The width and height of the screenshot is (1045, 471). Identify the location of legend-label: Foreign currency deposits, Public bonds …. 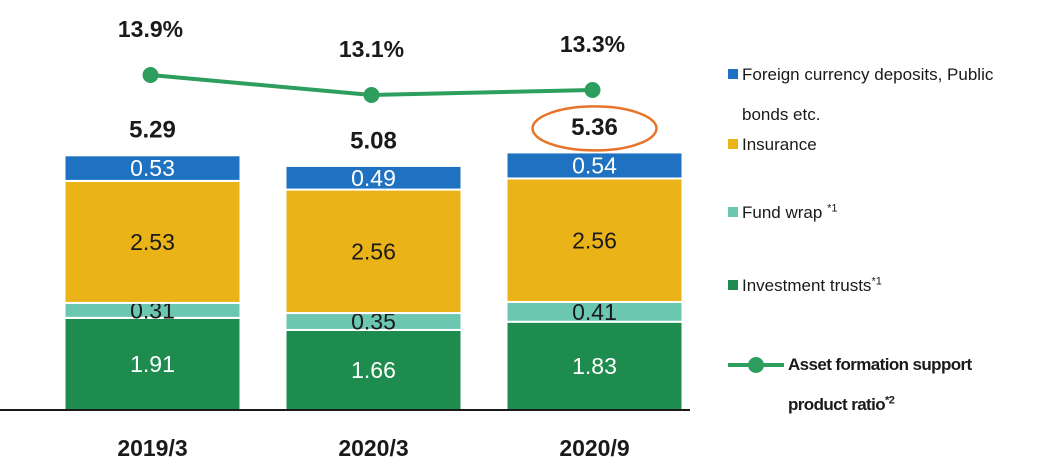
(868, 94).